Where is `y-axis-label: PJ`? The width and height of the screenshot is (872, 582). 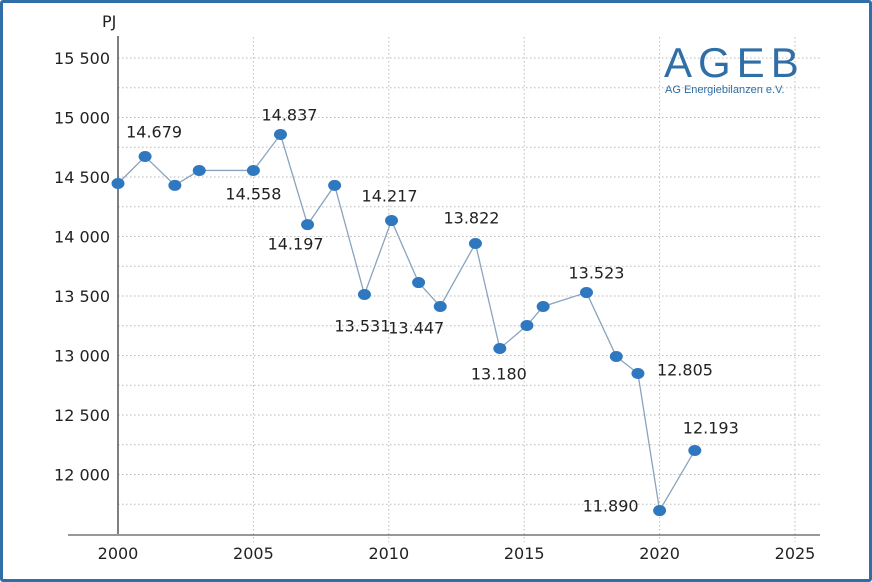 y-axis-label: PJ is located at coordinates (109, 21).